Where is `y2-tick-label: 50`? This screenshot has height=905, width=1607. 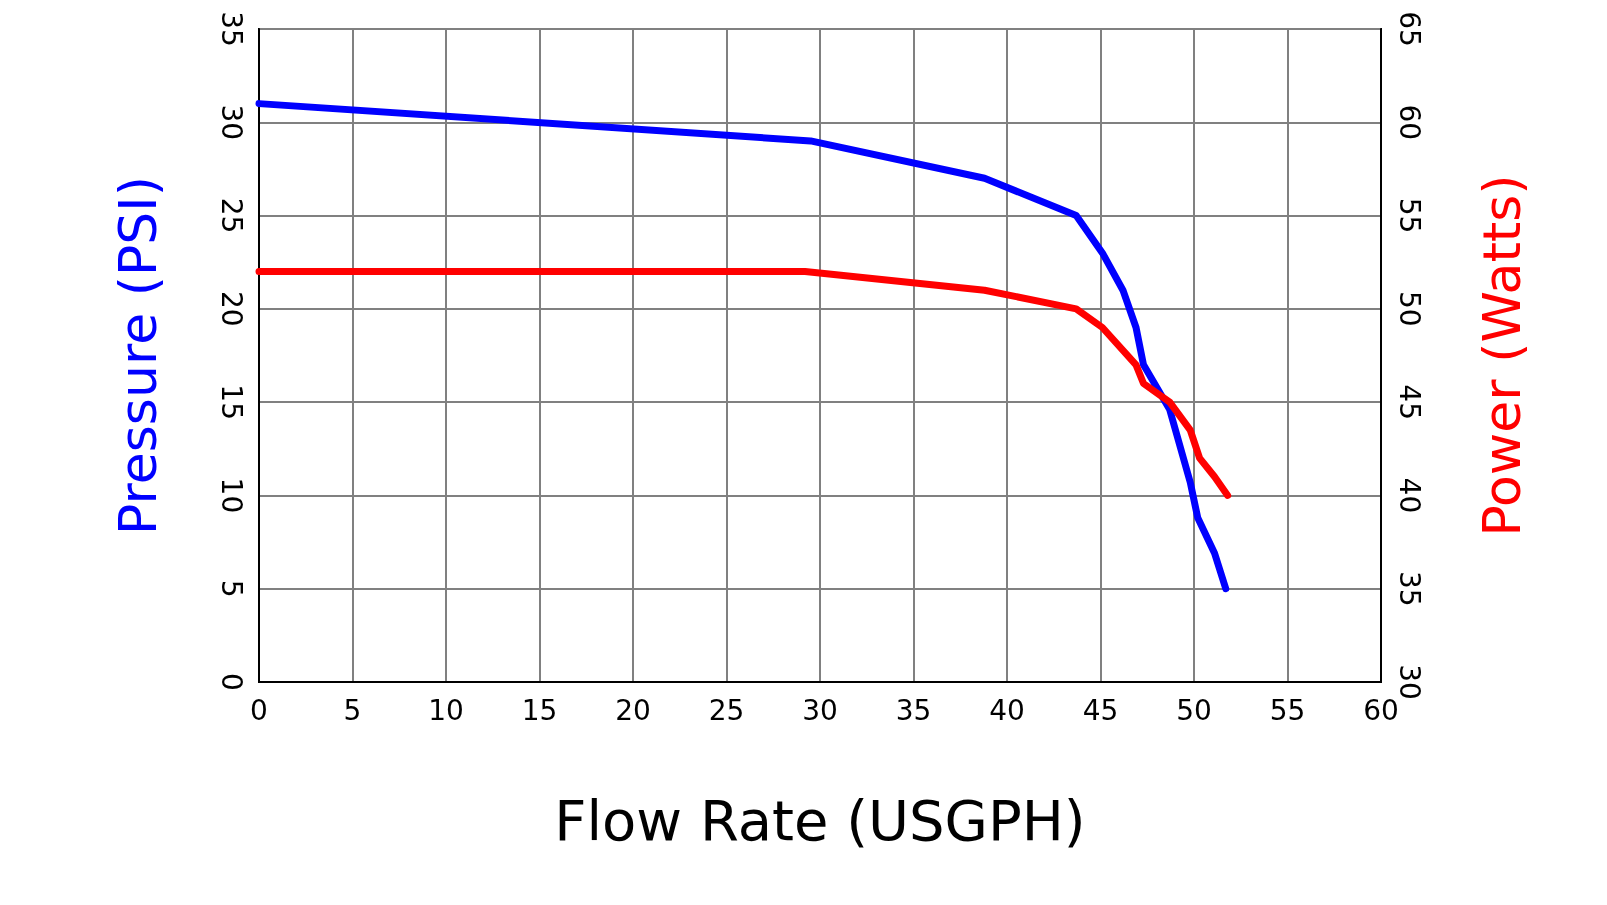
y2-tick-label: 50 is located at coordinates (1409, 309).